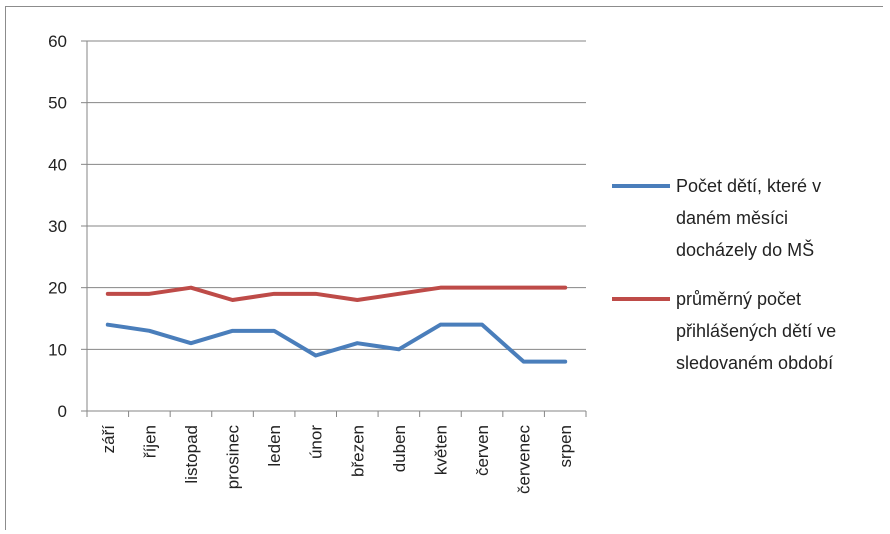  What do you see at coordinates (57, 103) in the screenshot?
I see `y-tick-label: 50` at bounding box center [57, 103].